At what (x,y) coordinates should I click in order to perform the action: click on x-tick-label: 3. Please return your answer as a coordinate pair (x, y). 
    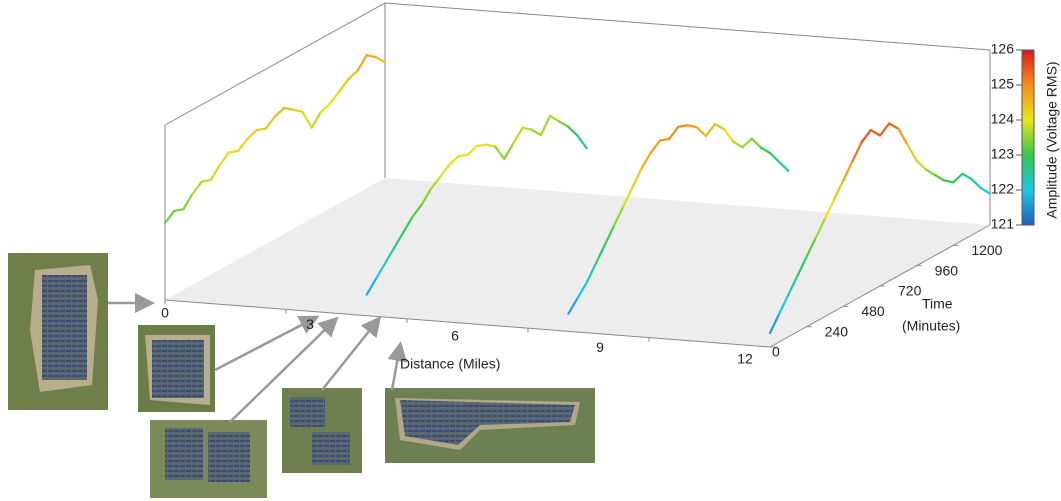
    Looking at the image, I should click on (310, 324).